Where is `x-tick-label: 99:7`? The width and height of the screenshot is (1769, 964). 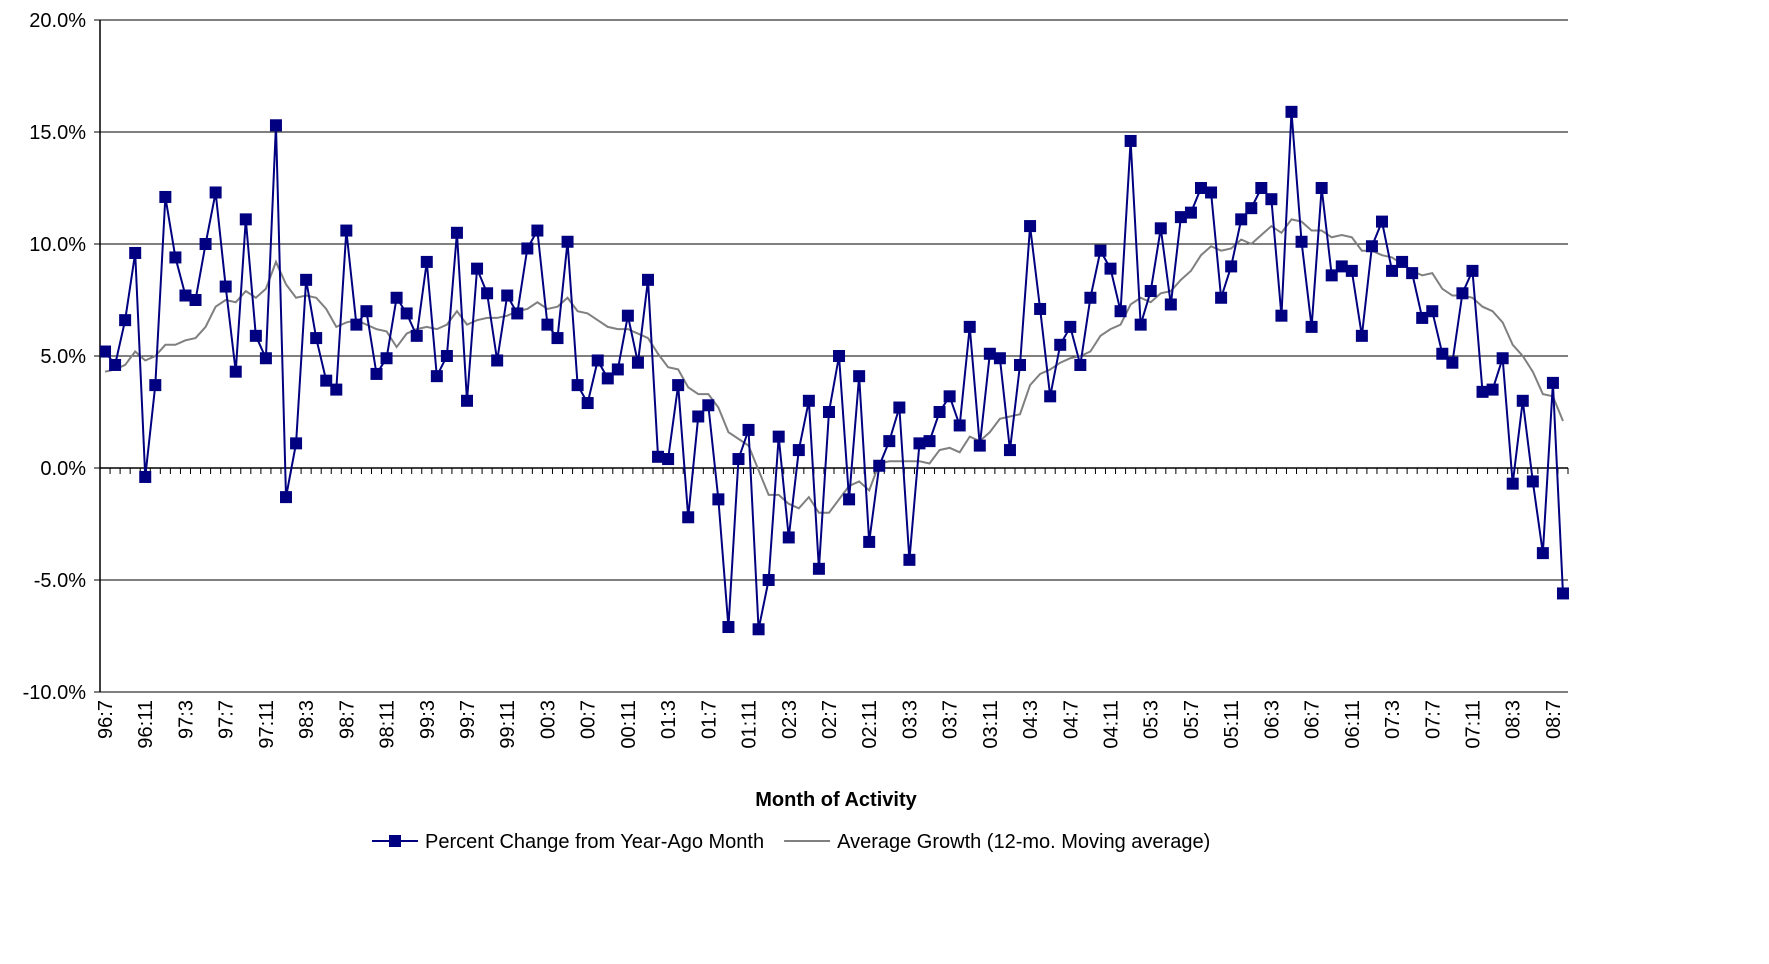
x-tick-label: 99:7 is located at coordinates (468, 719).